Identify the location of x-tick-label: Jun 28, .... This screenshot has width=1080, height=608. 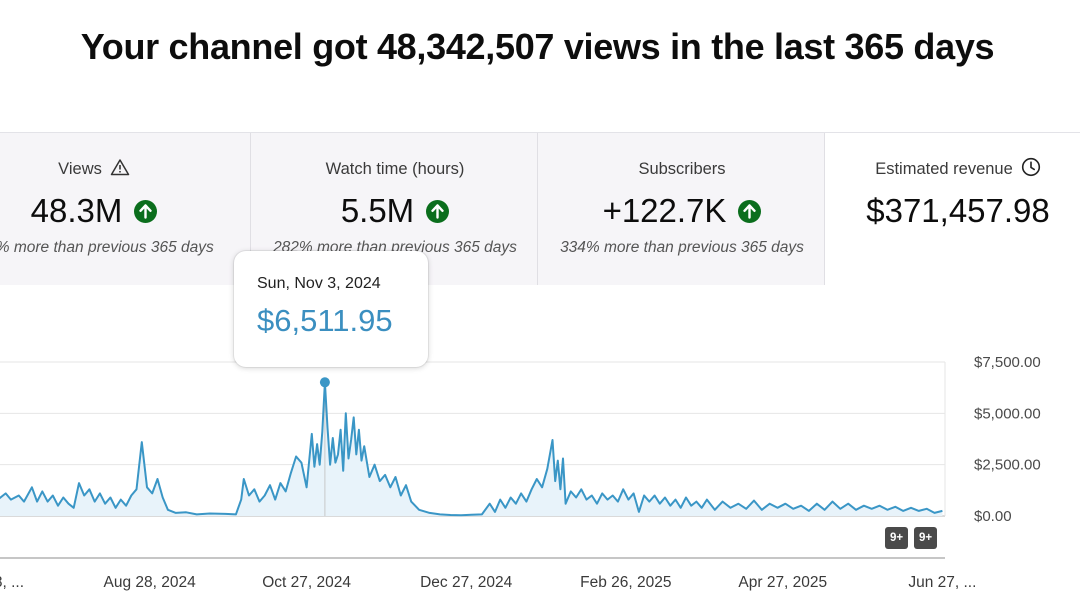
(12, 582).